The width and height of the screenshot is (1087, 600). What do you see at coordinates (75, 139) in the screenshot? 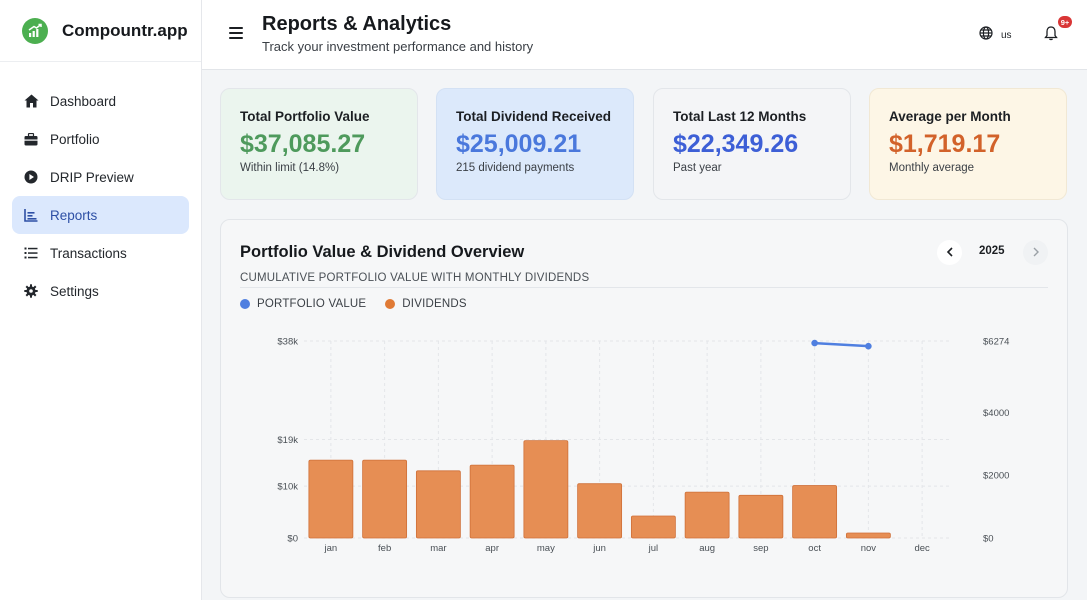
I see `sidebar-item-label: Portfolio` at bounding box center [75, 139].